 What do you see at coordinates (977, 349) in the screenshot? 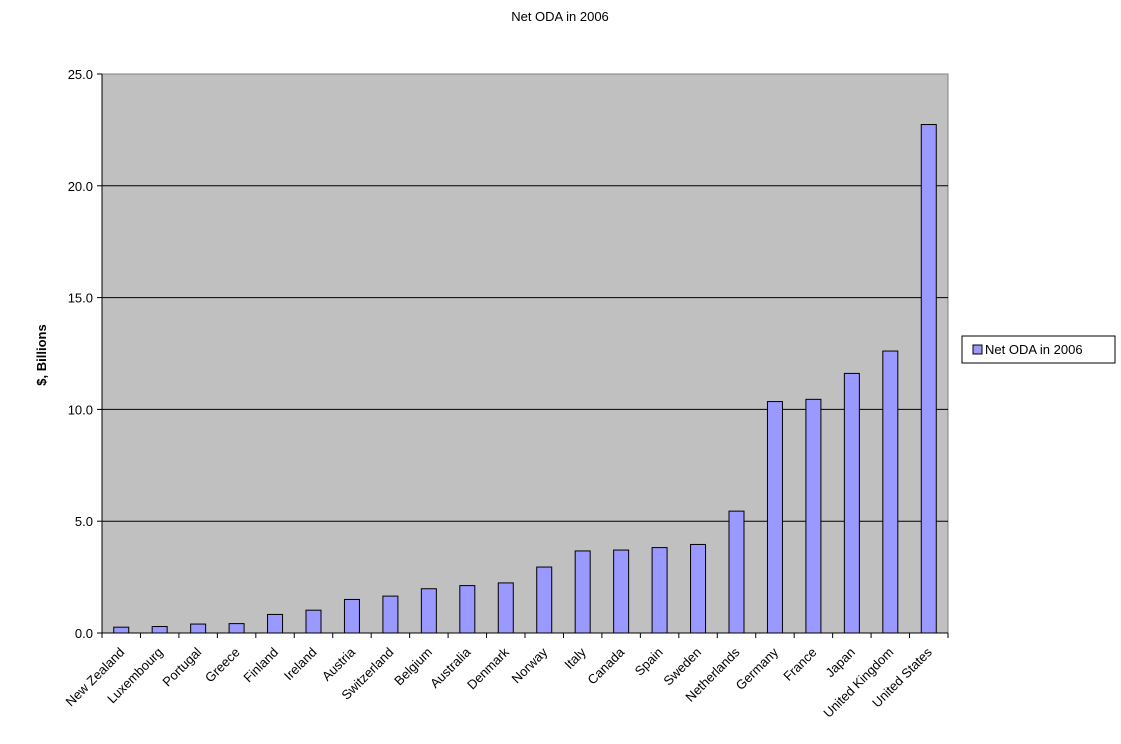
I see `legend-swatch` at bounding box center [977, 349].